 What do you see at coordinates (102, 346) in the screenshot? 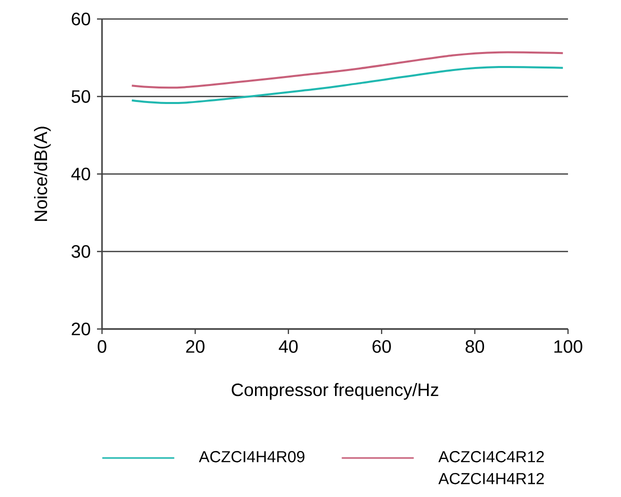
I see `x-tick-label: 0` at bounding box center [102, 346].